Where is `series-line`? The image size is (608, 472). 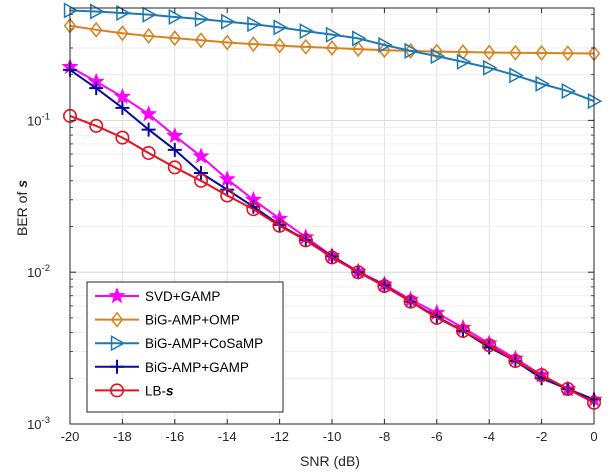
series-line is located at coordinates (332, 39).